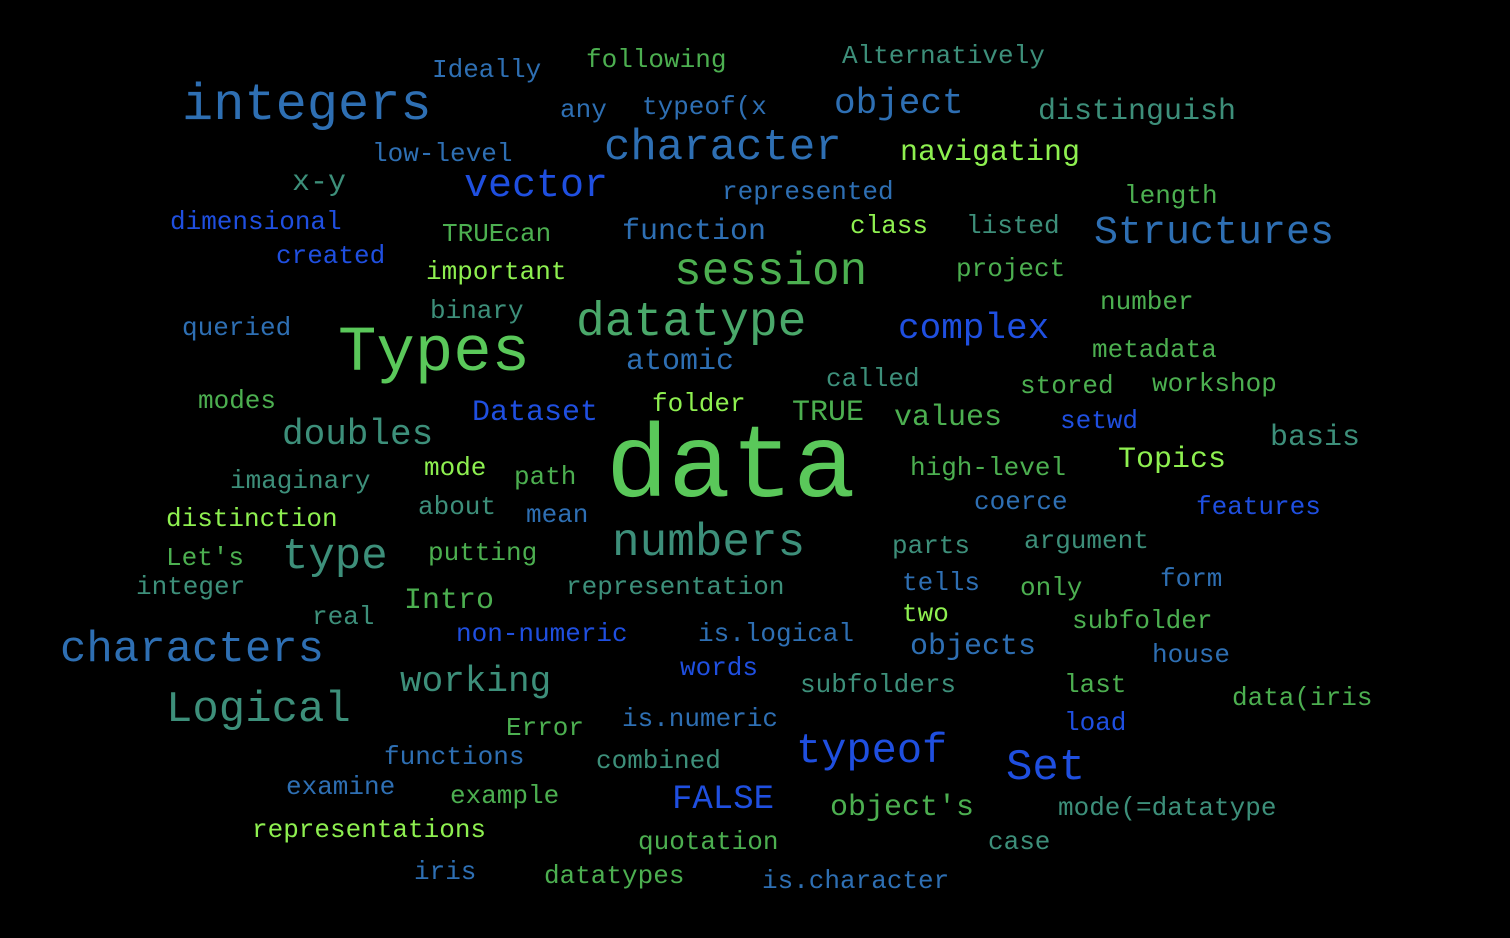  I want to click on word-truecan: TRUEcan, so click(497, 234).